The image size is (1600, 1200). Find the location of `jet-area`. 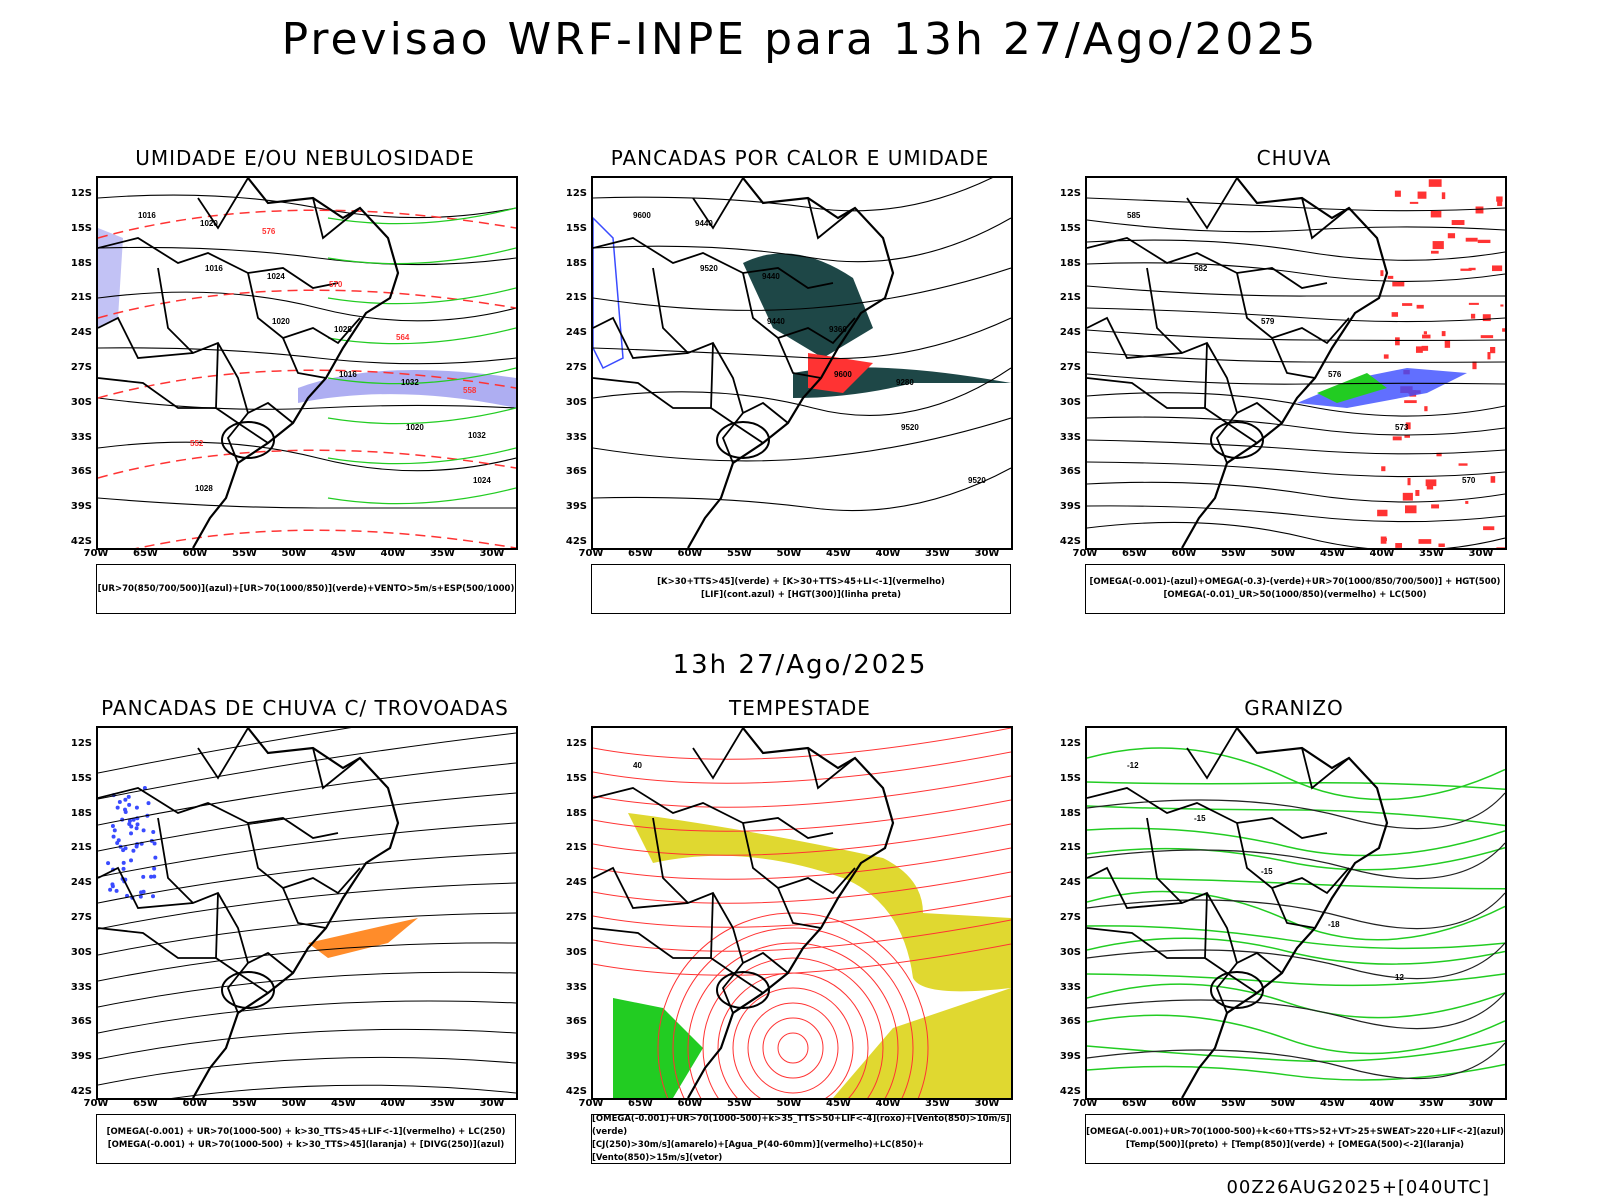

jet-area is located at coordinates (922, 1043).